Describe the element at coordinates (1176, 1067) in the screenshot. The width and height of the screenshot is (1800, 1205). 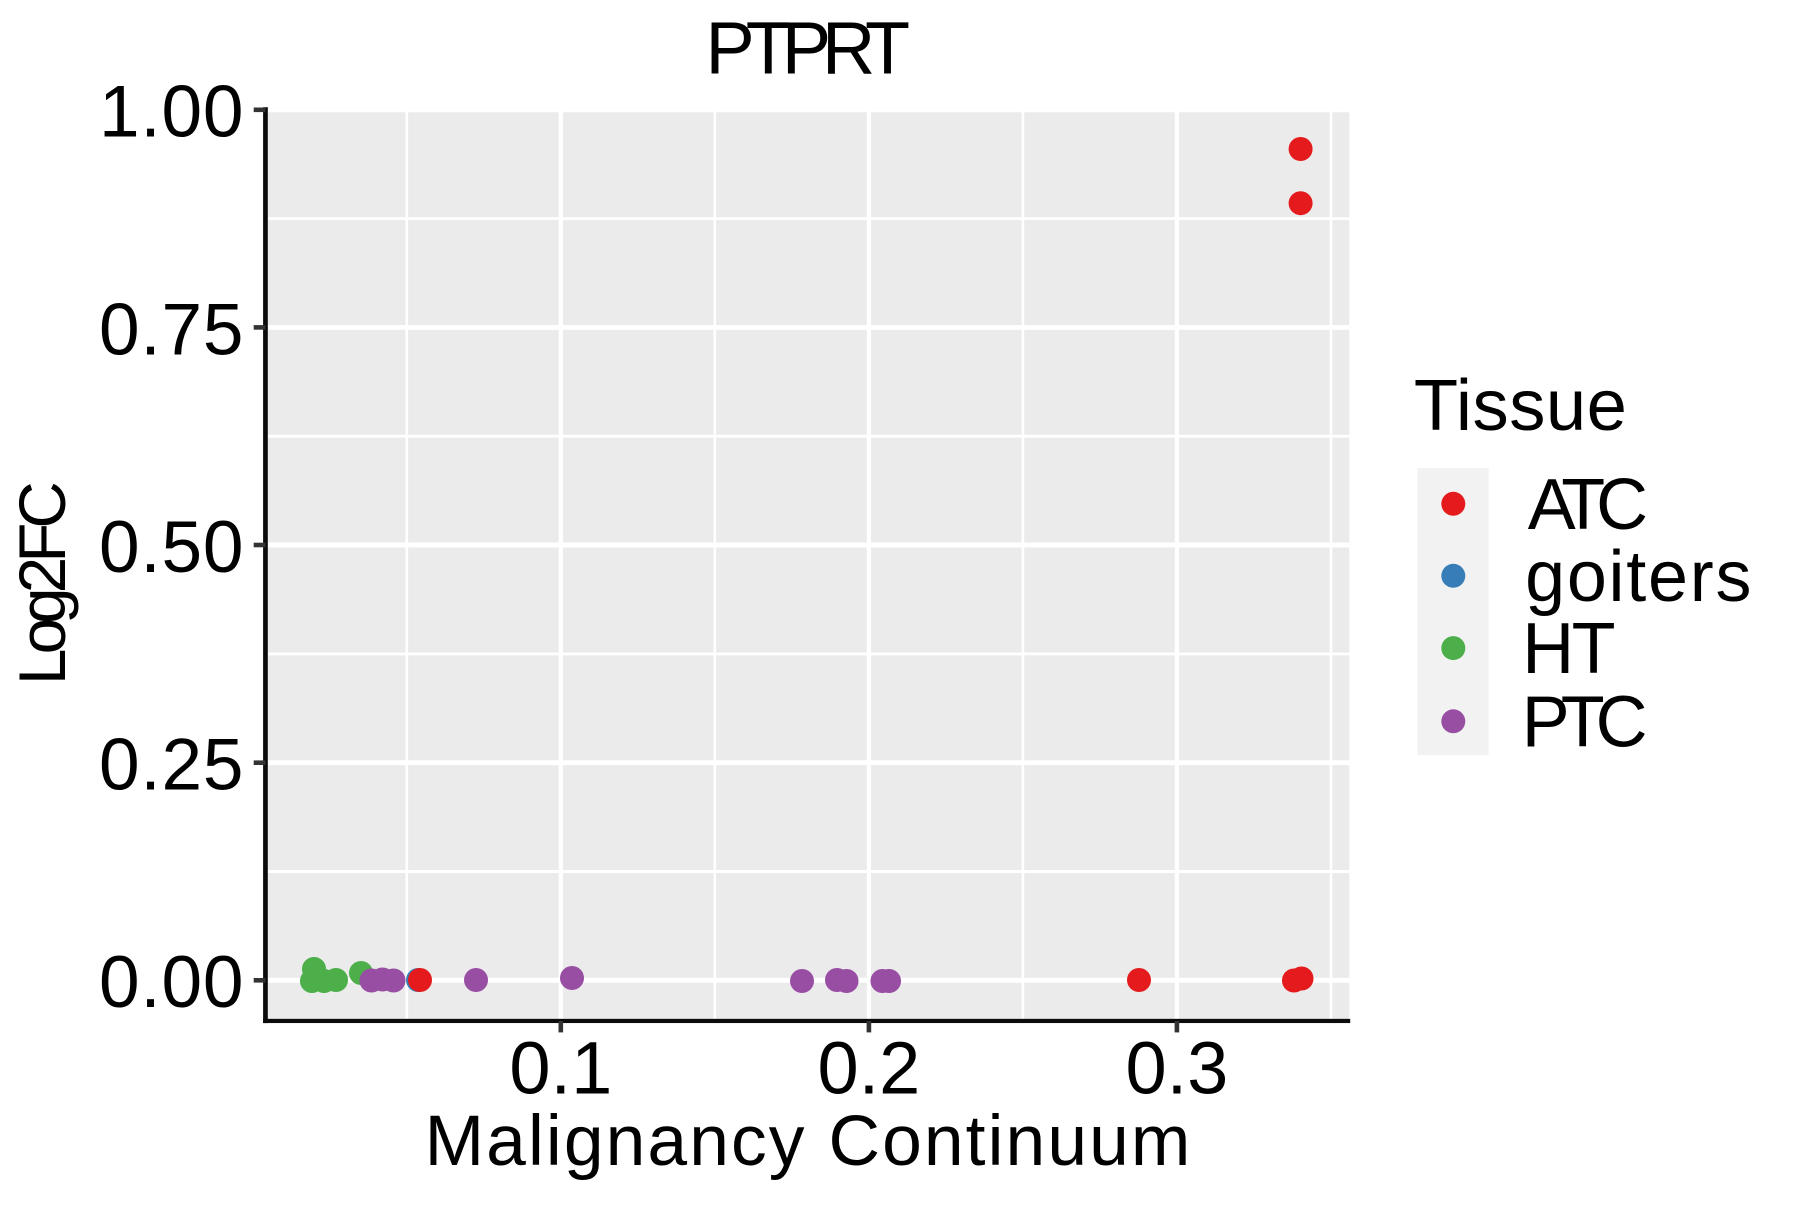
I see `svg-text: 0.3` at that location.